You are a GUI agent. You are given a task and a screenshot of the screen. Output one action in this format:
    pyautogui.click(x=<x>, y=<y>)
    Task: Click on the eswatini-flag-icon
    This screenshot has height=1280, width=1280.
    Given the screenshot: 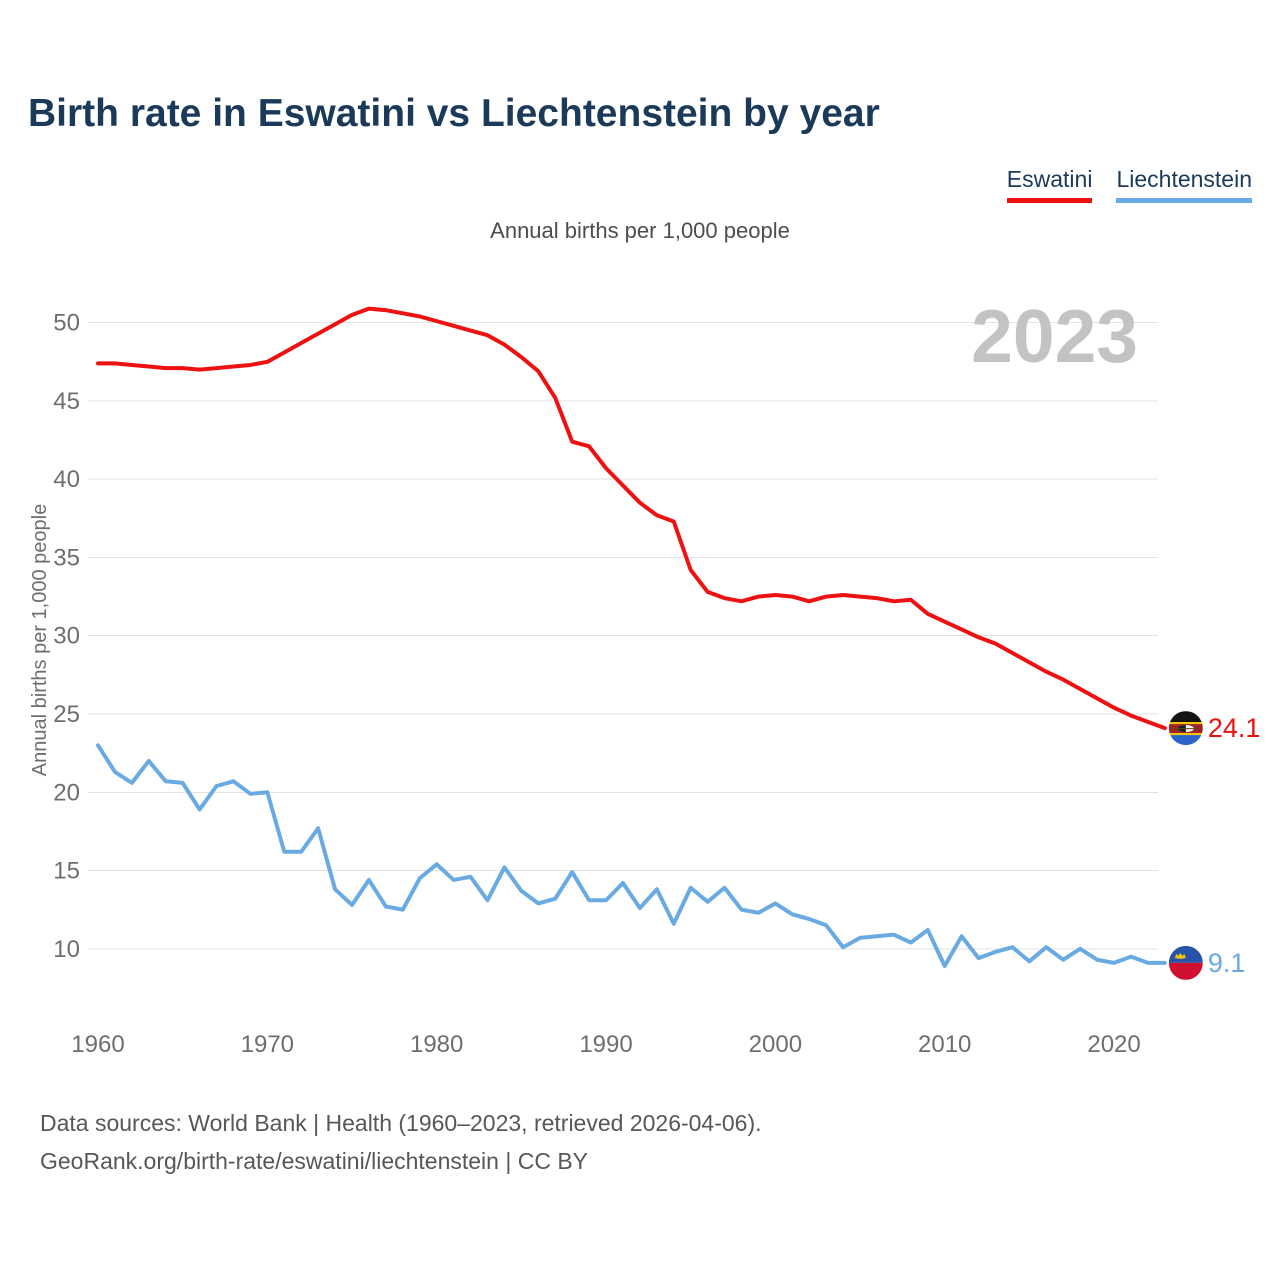 What is the action you would take?
    pyautogui.click(x=1185, y=728)
    